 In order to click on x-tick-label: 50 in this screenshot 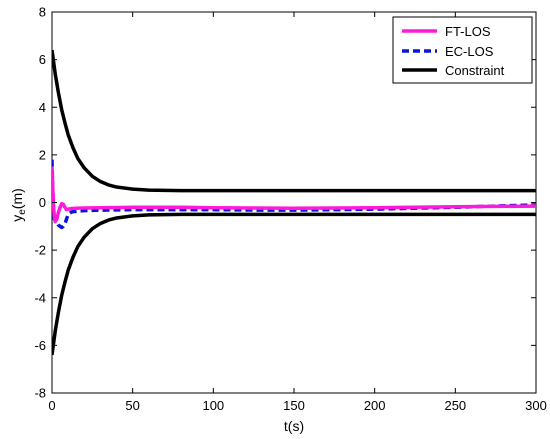, I will do `click(132, 405)`.